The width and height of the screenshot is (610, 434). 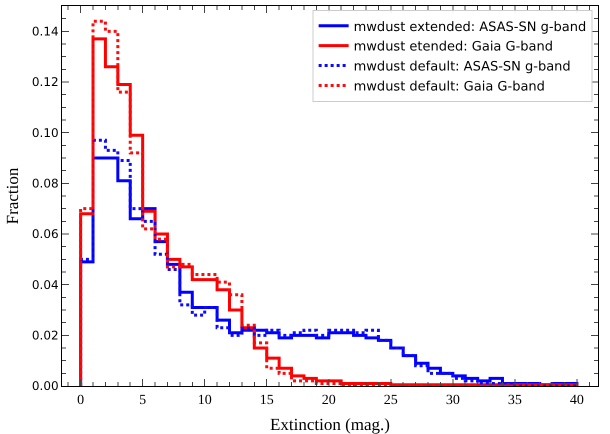 I want to click on x-tick-label: 40, so click(x=577, y=400).